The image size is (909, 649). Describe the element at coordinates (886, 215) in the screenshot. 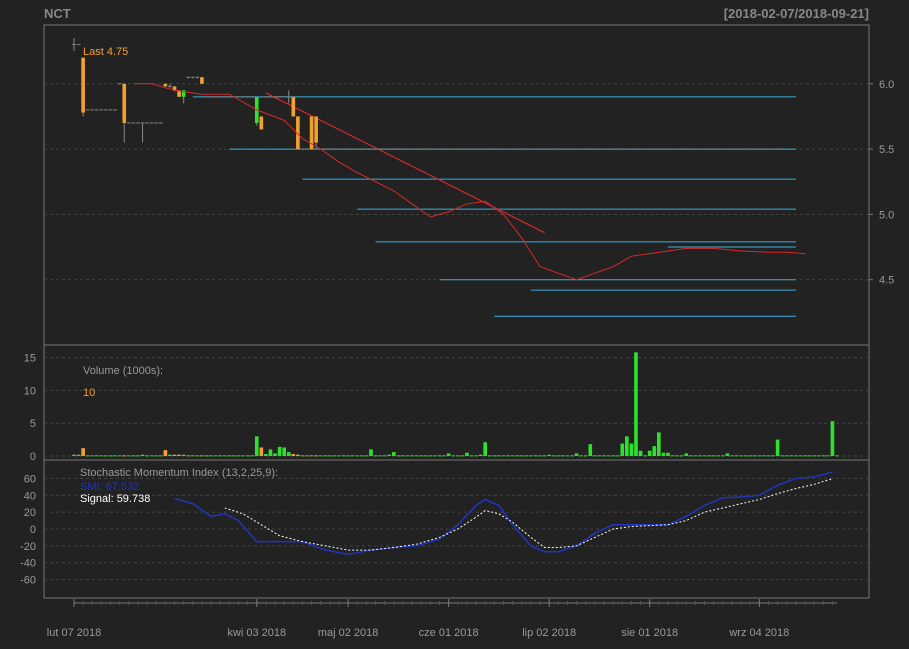

I see `price-tick-label: 5.0` at that location.